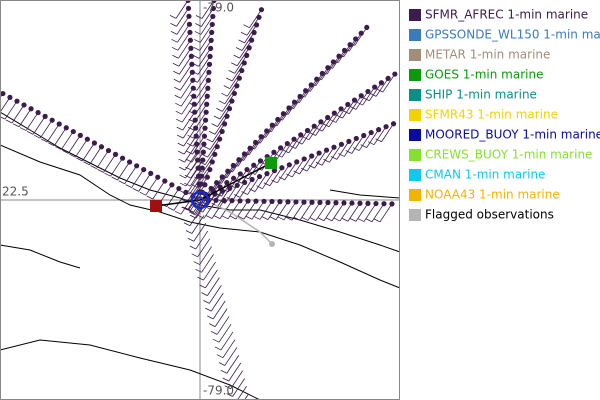 Image resolution: width=600 pixels, height=400 pixels. Describe the element at coordinates (491, 115) in the screenshot. I see `legend-label: SFMR43 1-min marine` at that location.